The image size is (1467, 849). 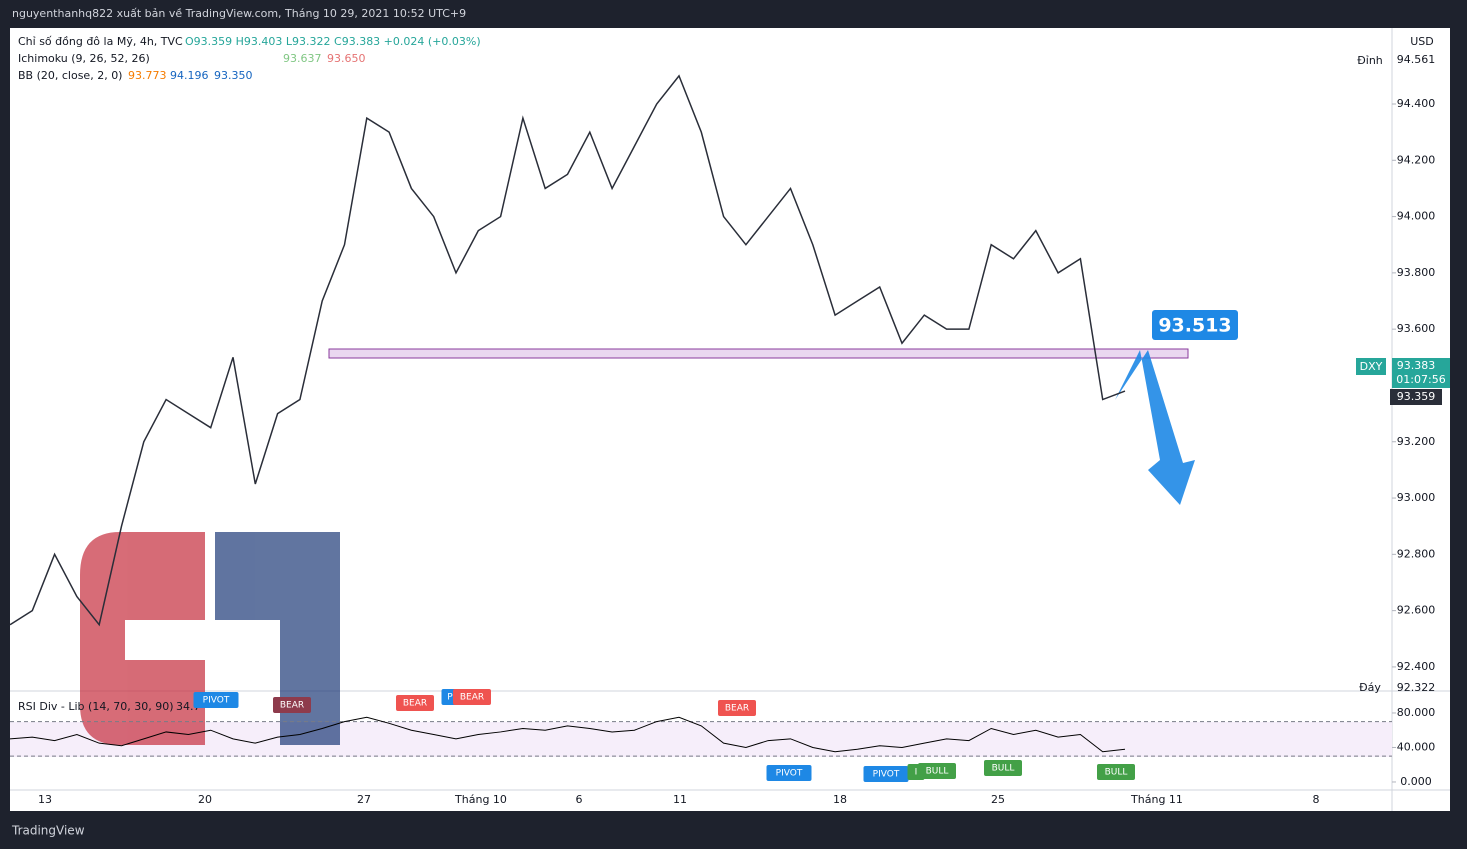 I want to click on x-tick-label: 13, so click(x=45, y=799).